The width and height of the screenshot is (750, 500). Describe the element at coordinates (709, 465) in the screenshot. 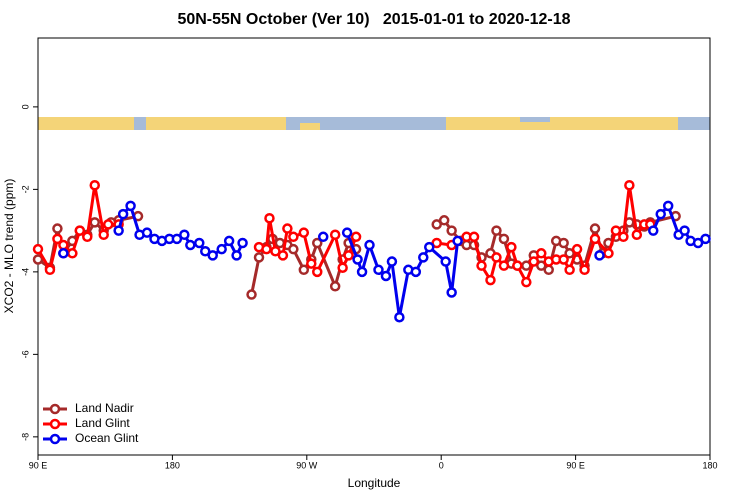

I see `x-tick-label: 180` at that location.